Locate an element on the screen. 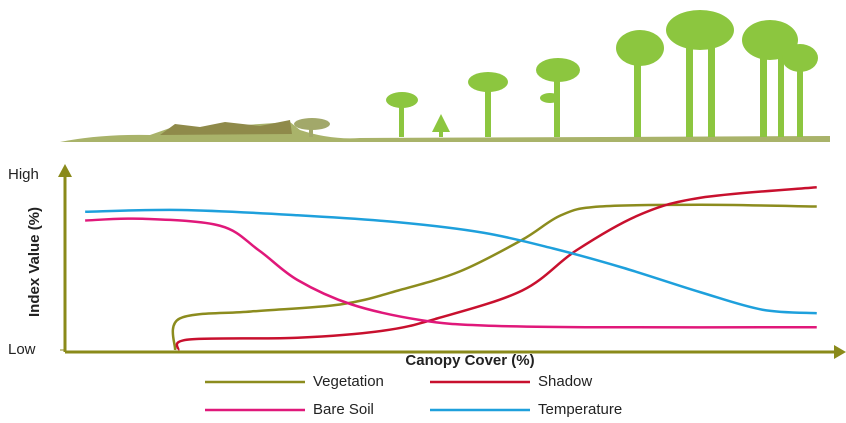 This screenshot has height=423, width=846. legend-label: Vegetation is located at coordinates (348, 381).